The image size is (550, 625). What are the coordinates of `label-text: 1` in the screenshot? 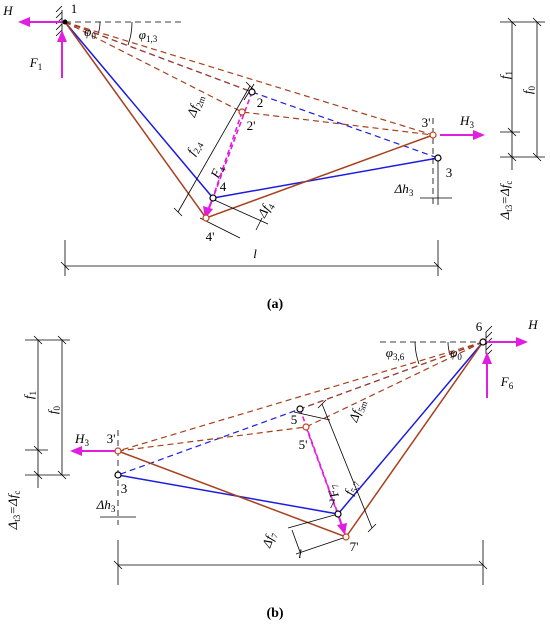 It's located at (74, 8).